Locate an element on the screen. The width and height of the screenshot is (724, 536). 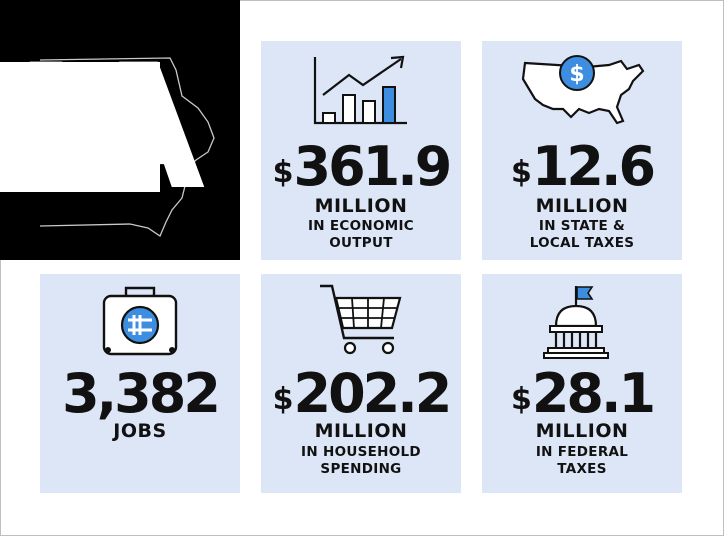
household-spending-description: IN HOUSEHOLD SPENDING is located at coordinates (361, 460).